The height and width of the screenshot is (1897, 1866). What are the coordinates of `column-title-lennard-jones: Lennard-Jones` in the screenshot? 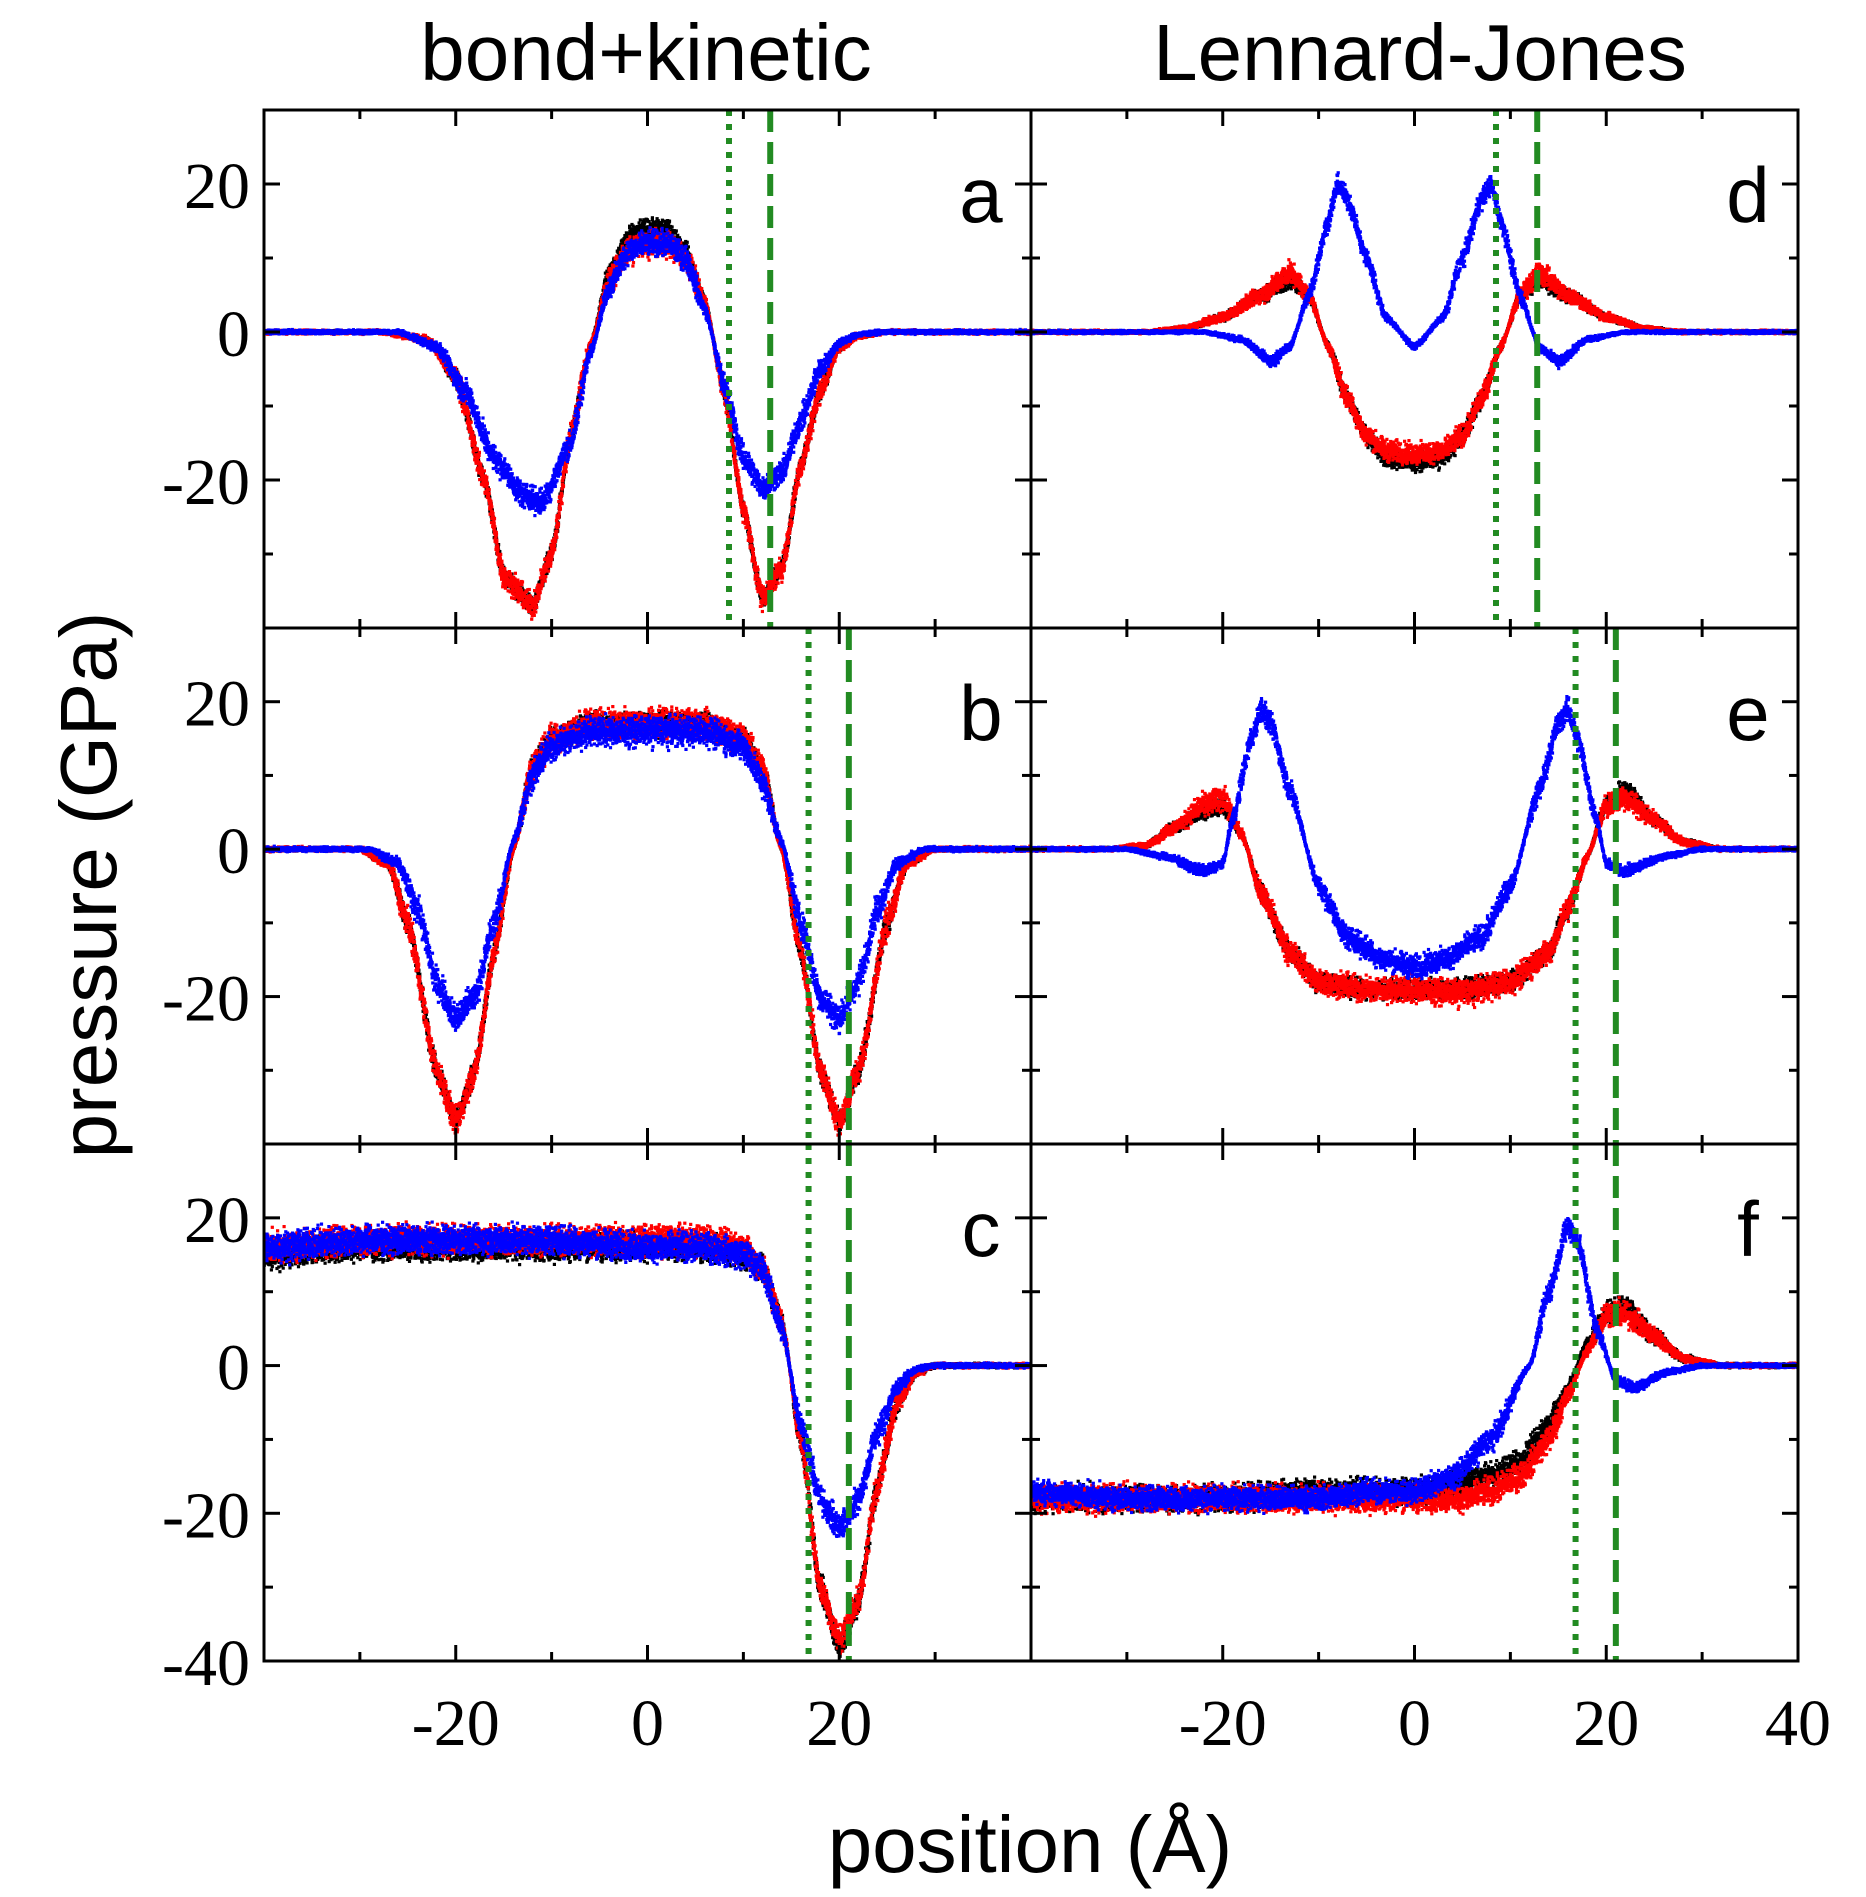 It's located at (1420, 52).